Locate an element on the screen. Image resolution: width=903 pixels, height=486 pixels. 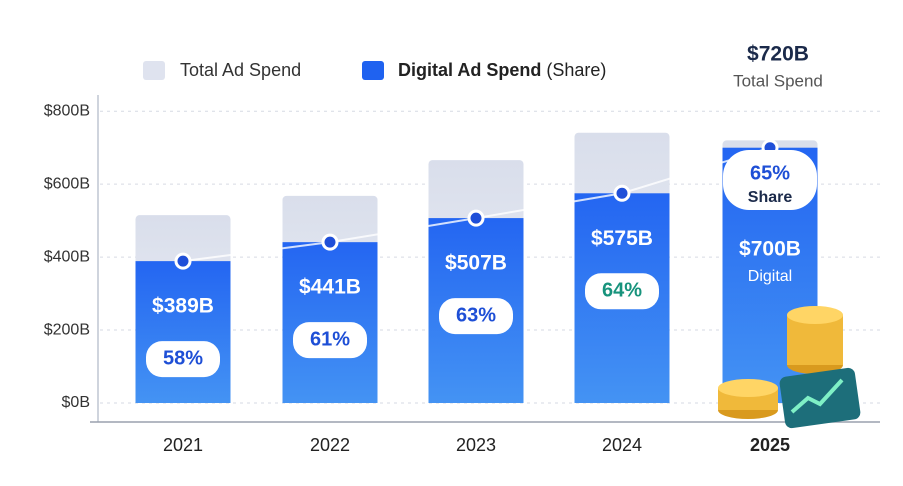
legend-label: Digital Ad Spend (Share) is located at coordinates (502, 70).